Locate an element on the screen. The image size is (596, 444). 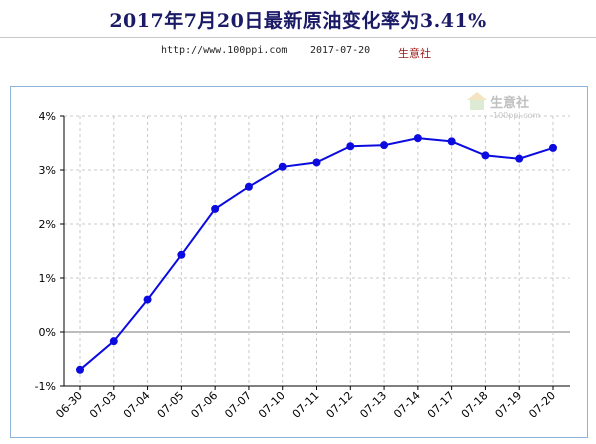
x-tick-label: 07-07 is located at coordinates (238, 405).